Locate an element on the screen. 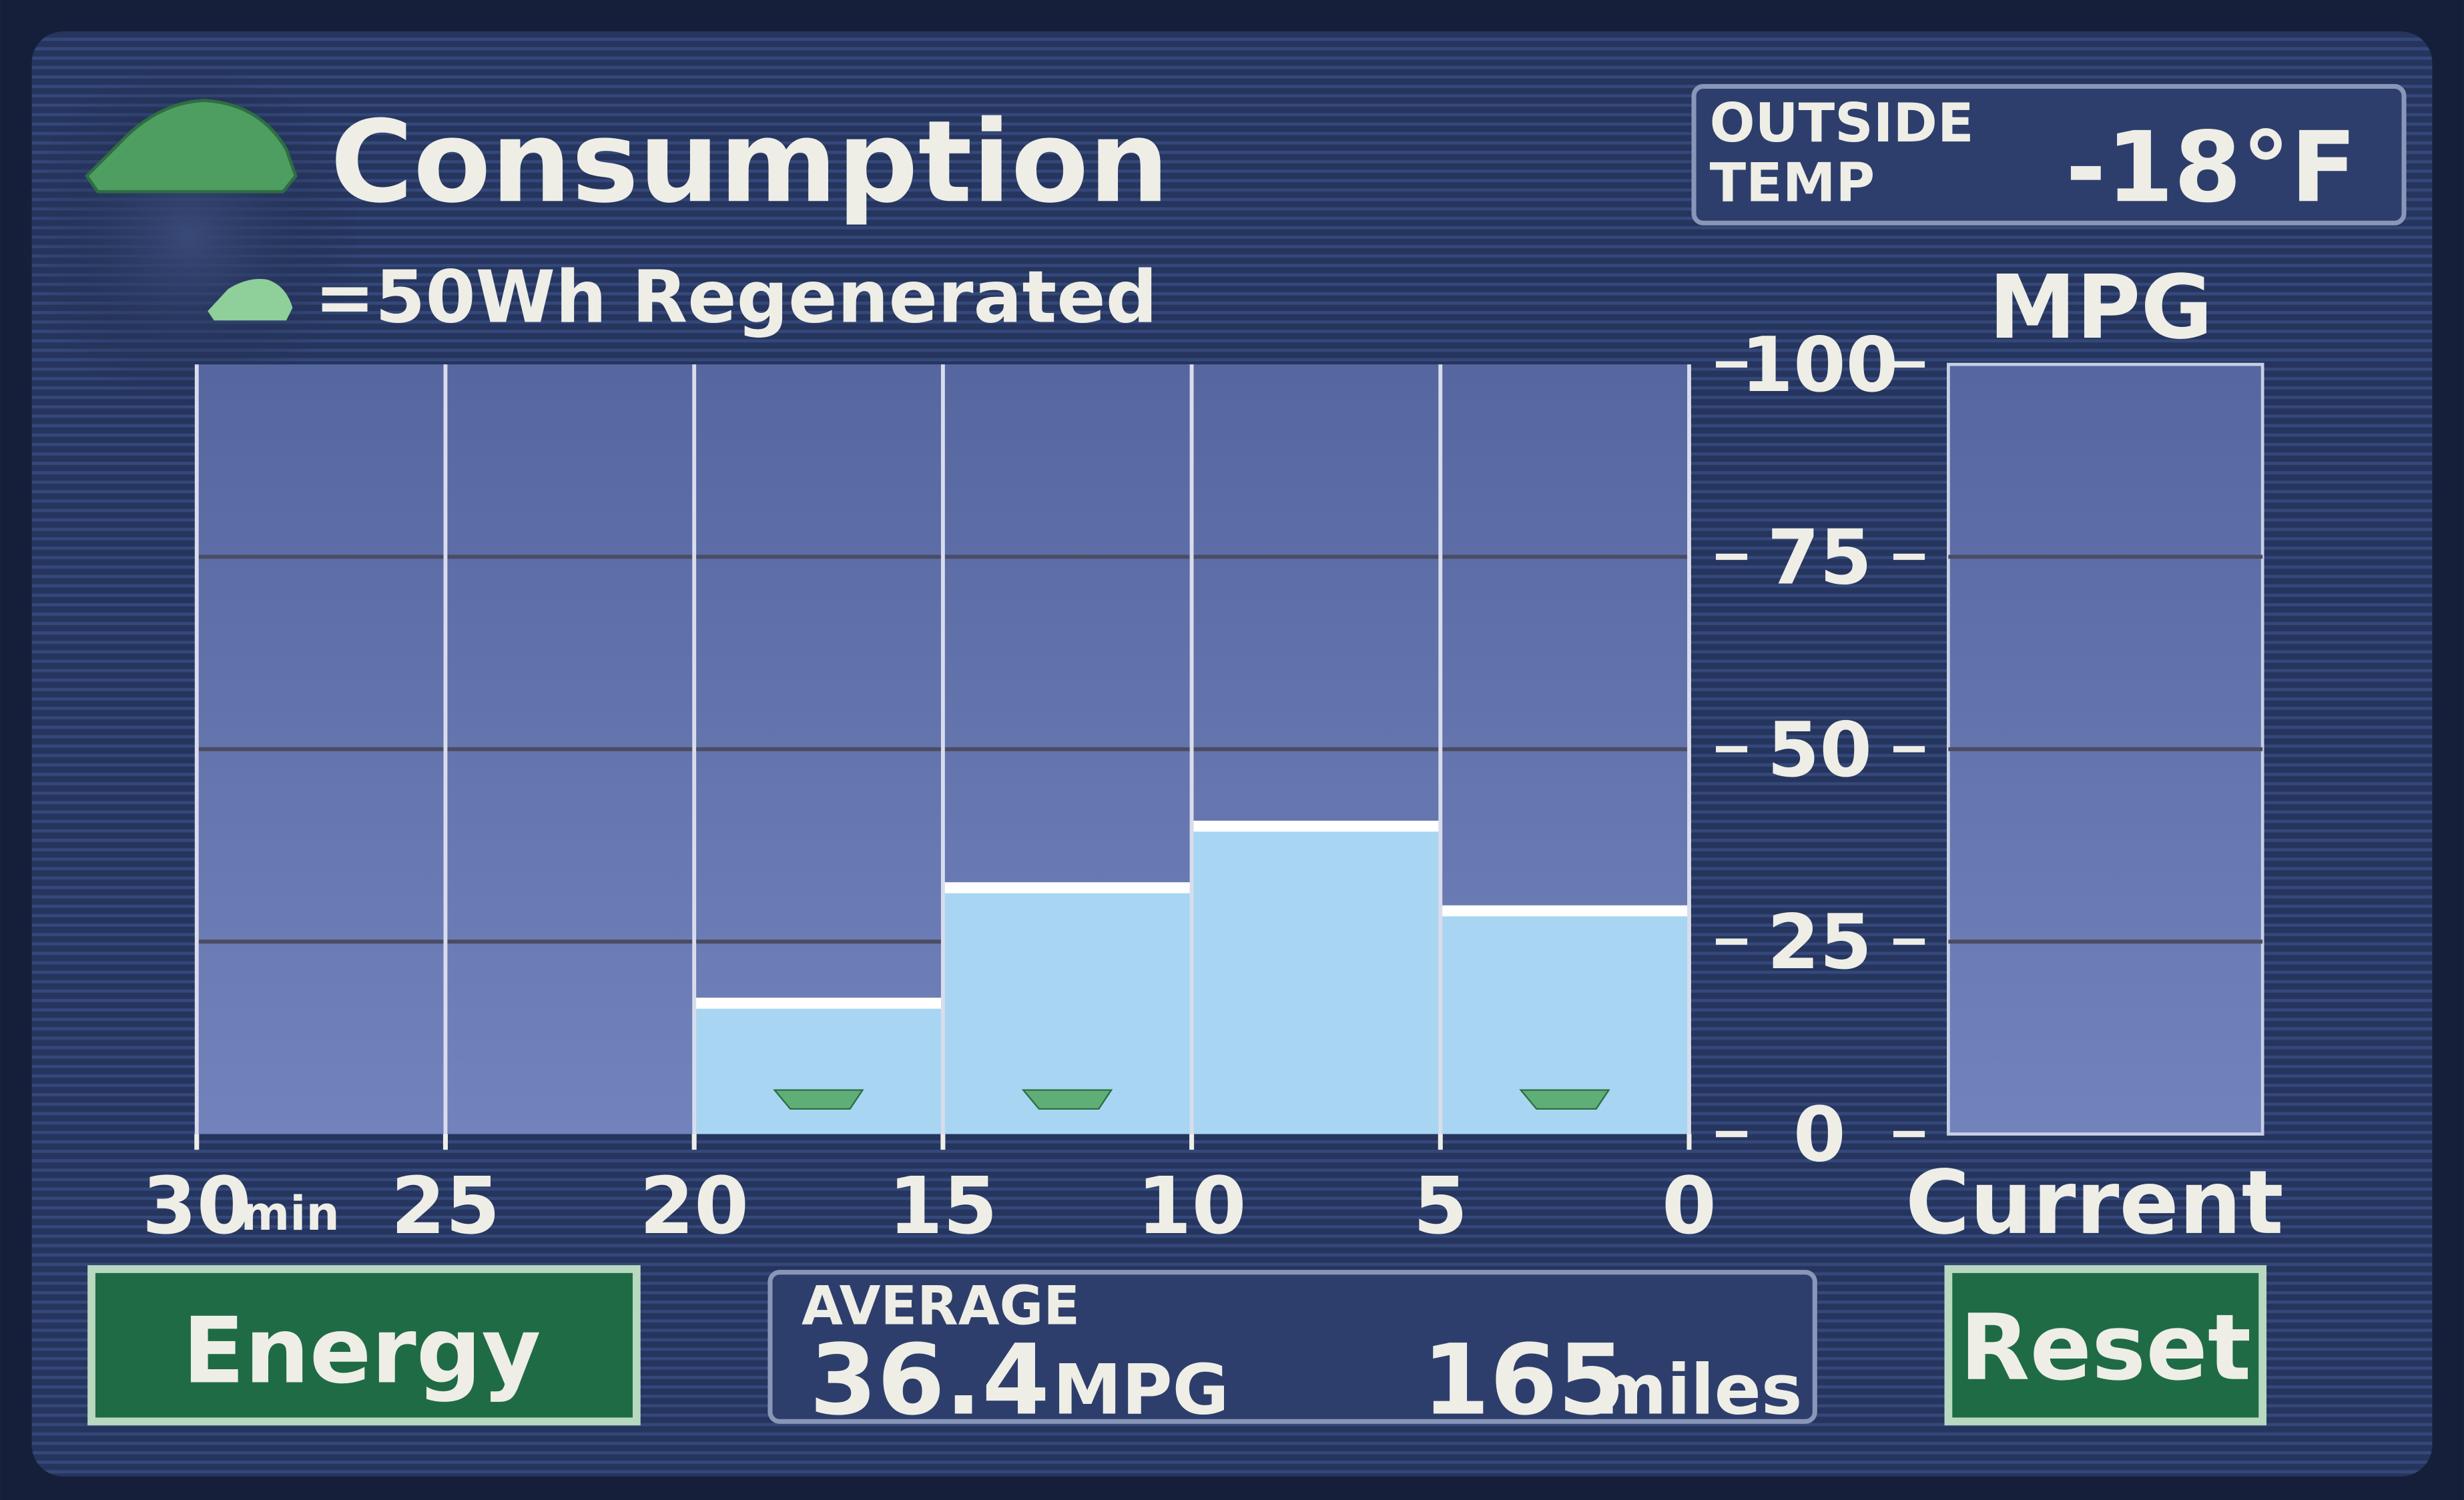 This screenshot has width=2464, height=1500. distance: 165 is located at coordinates (1524, 1381).